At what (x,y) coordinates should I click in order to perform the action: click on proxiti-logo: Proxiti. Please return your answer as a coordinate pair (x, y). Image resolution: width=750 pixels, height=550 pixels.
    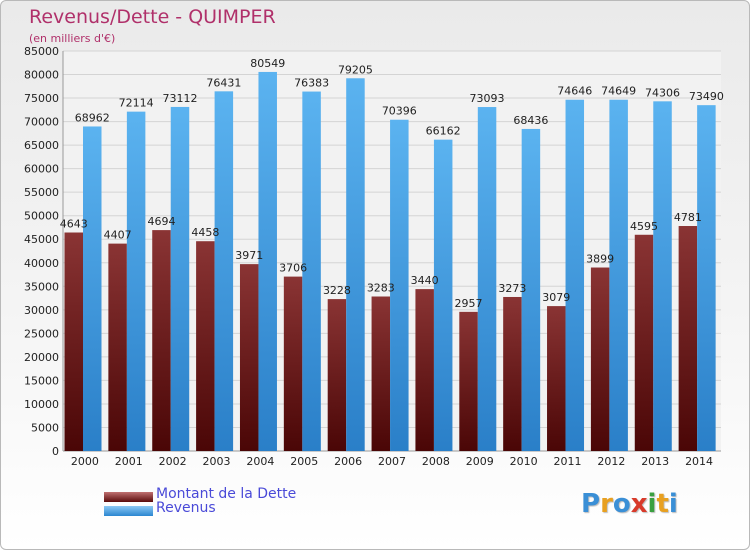
    Looking at the image, I should click on (629, 504).